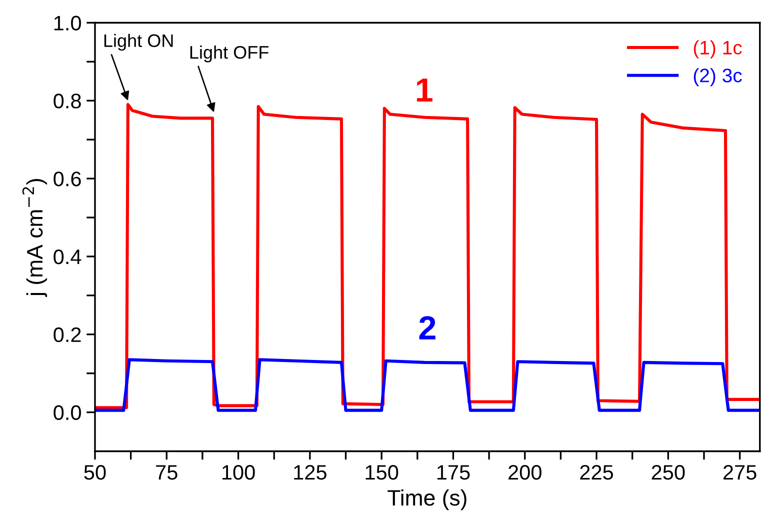  Describe the element at coordinates (67, 101) in the screenshot. I see `y-tick-label: 0.8` at that location.